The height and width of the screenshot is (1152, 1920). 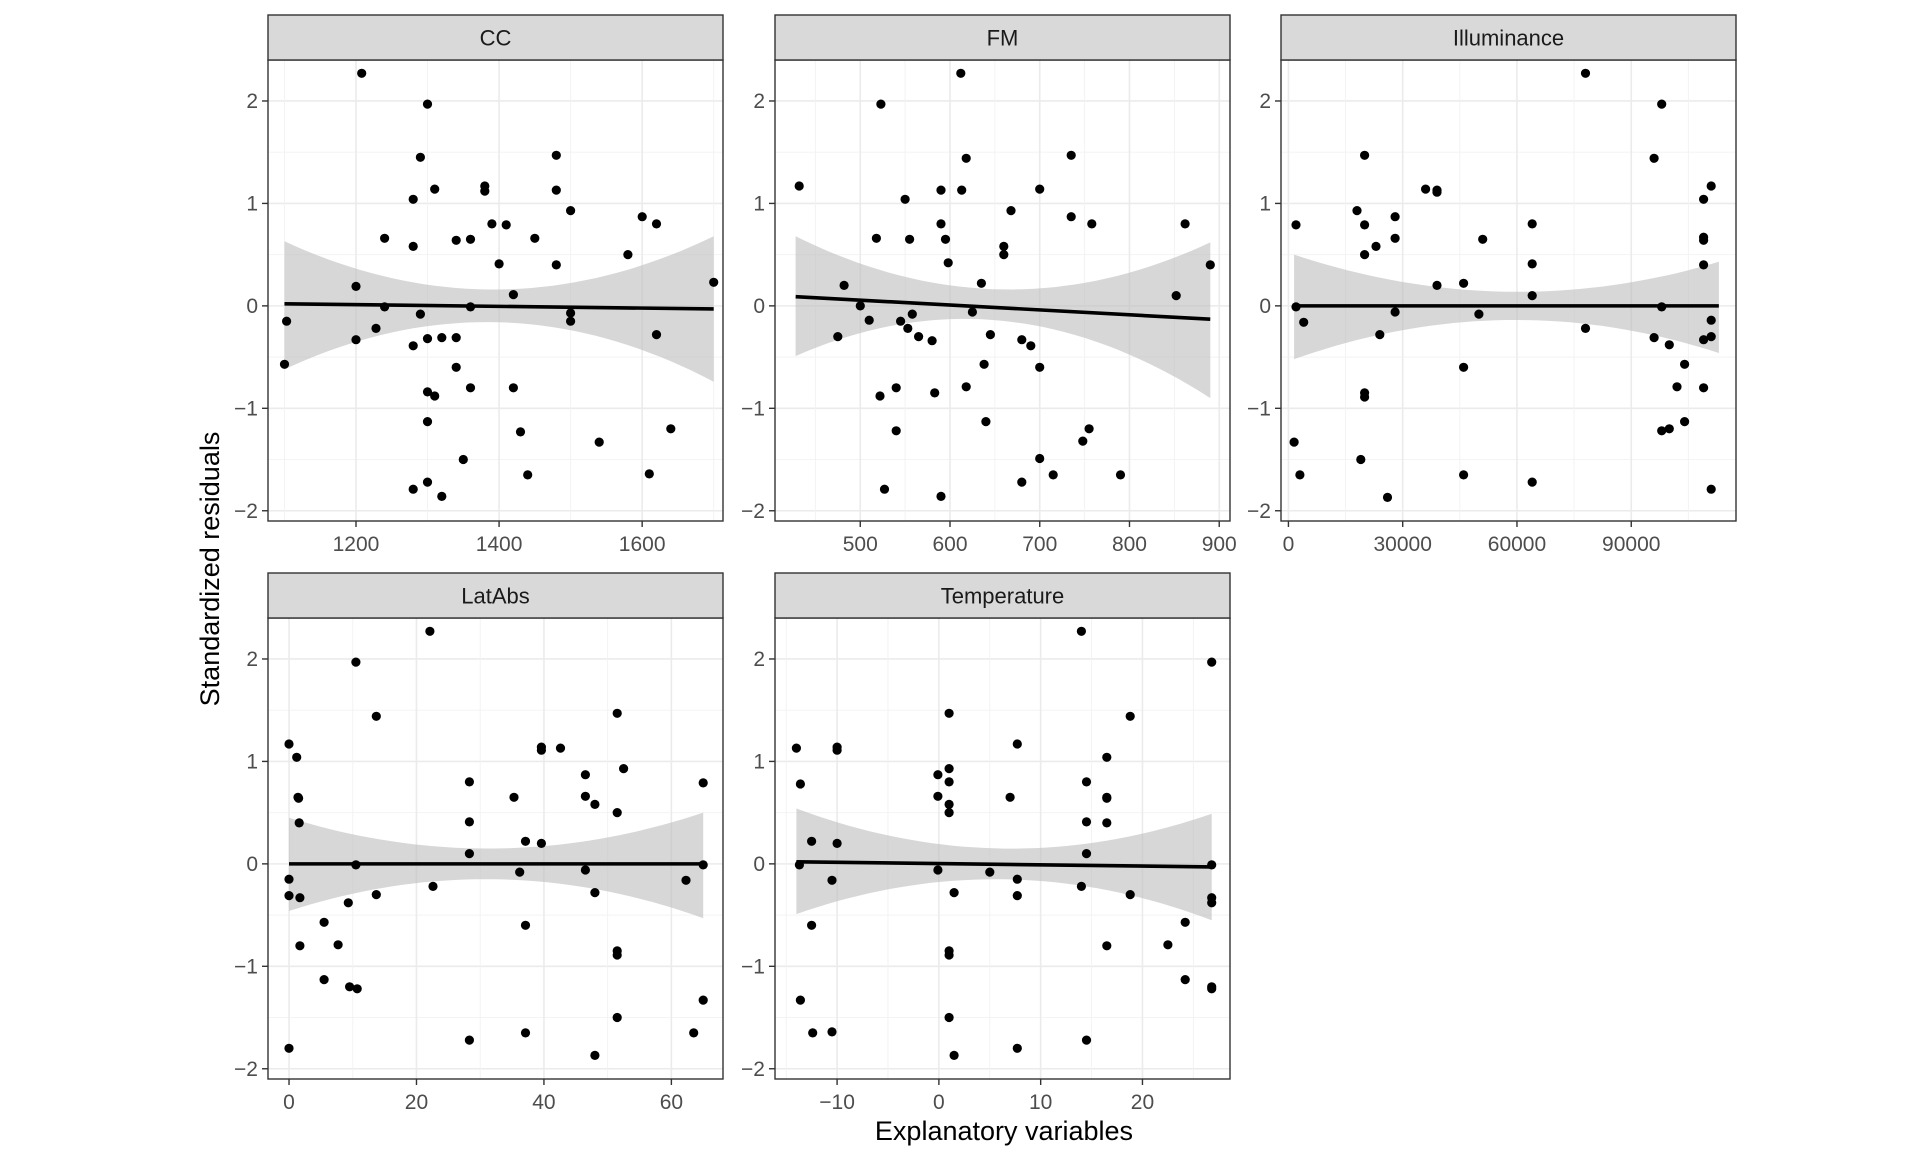 I want to click on regression-line, so click(x=1004, y=864).